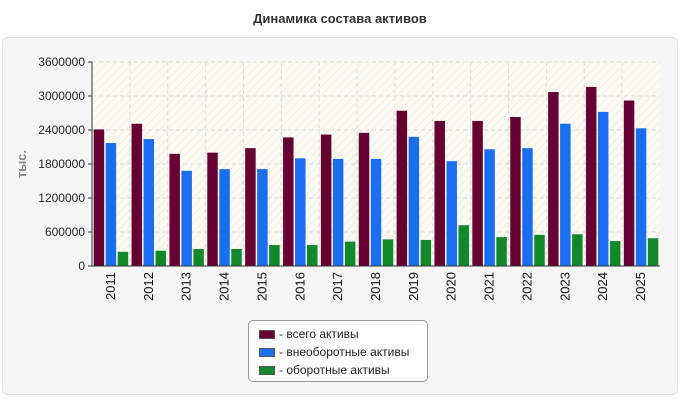  What do you see at coordinates (564, 286) in the screenshot?
I see `x-tick-label: 2023` at bounding box center [564, 286].